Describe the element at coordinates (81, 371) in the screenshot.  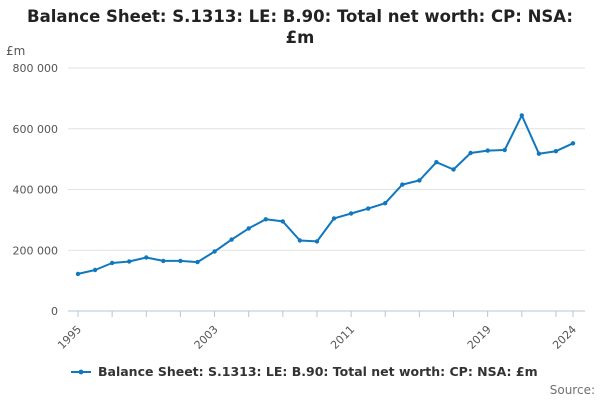
I see `legend-line-icon` at that location.